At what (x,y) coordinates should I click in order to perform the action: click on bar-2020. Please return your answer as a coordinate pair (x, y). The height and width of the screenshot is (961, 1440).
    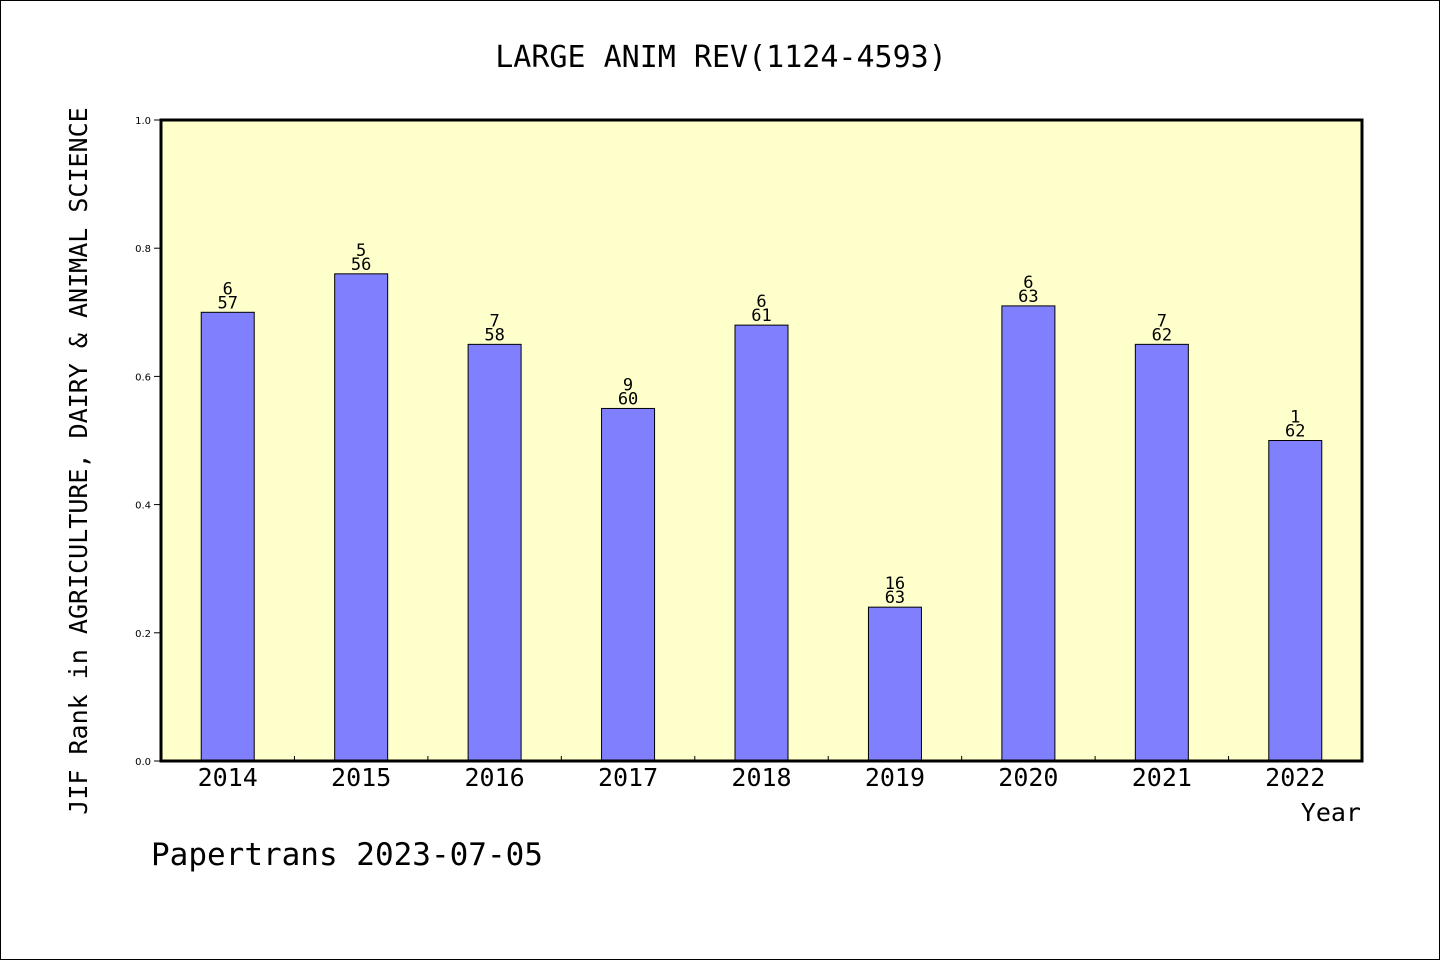
    Looking at the image, I should click on (1028, 533).